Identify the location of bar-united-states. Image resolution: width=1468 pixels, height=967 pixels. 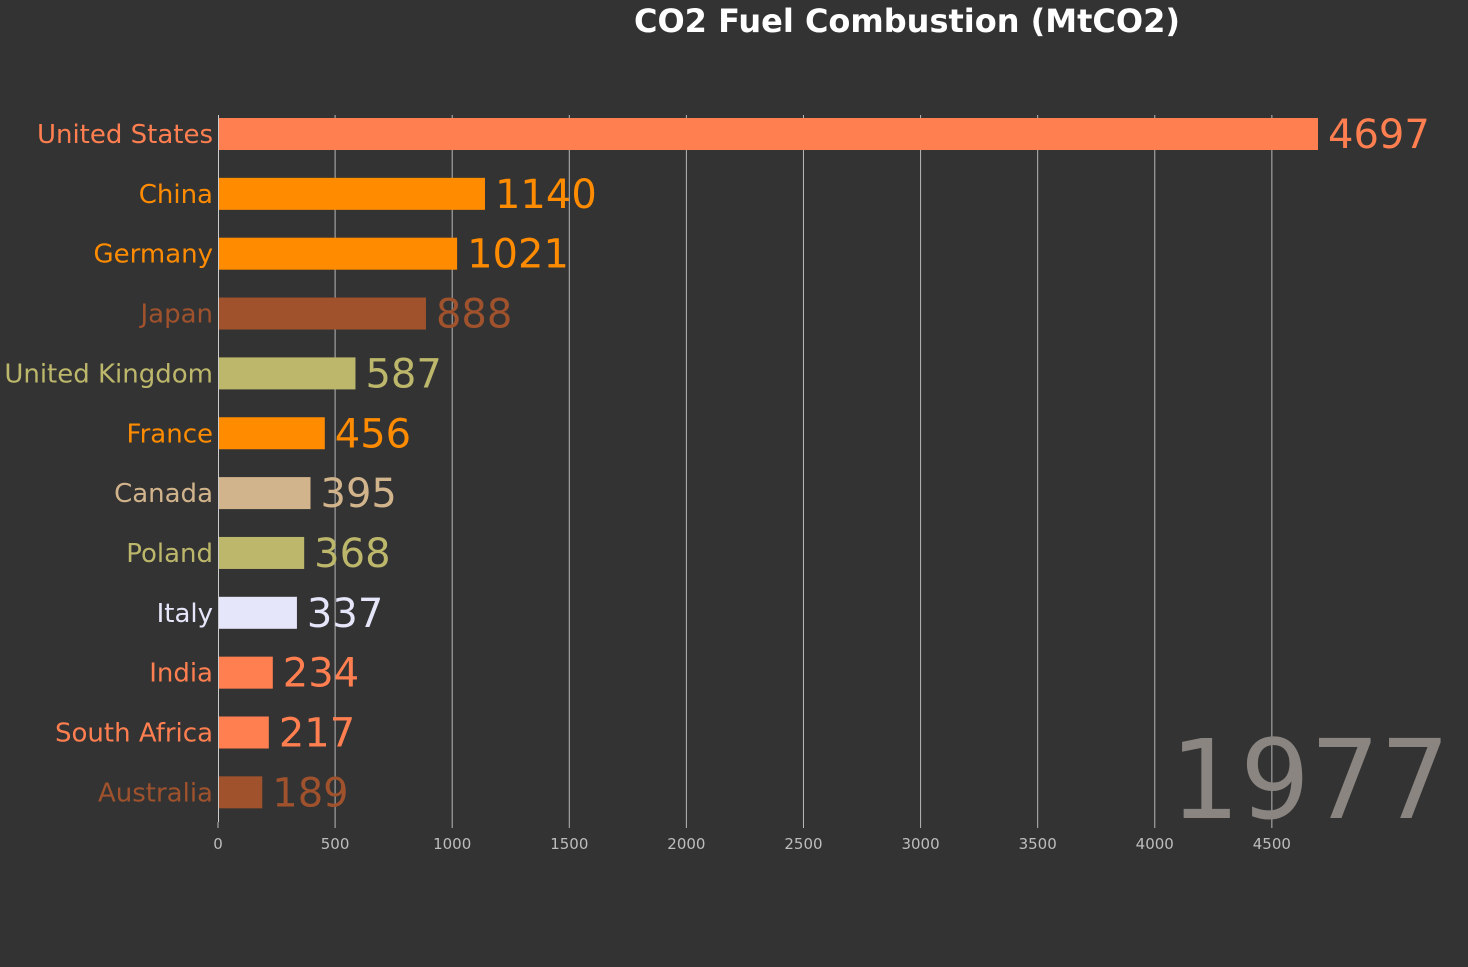
(768, 134).